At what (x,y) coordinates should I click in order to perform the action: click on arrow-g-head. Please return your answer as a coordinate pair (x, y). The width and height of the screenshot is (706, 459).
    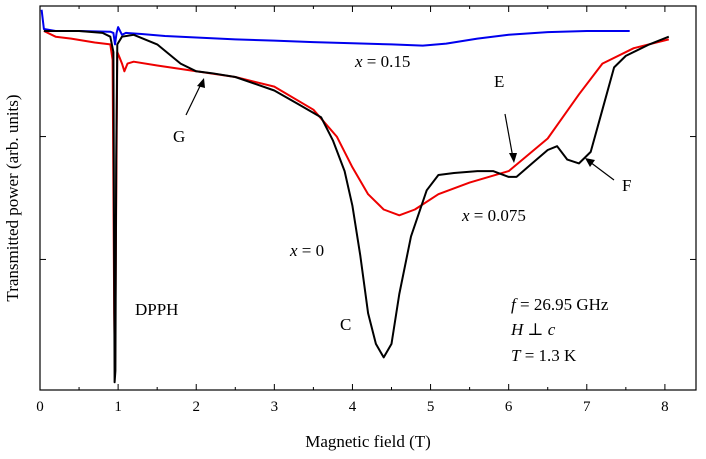
    Looking at the image, I should click on (201, 83).